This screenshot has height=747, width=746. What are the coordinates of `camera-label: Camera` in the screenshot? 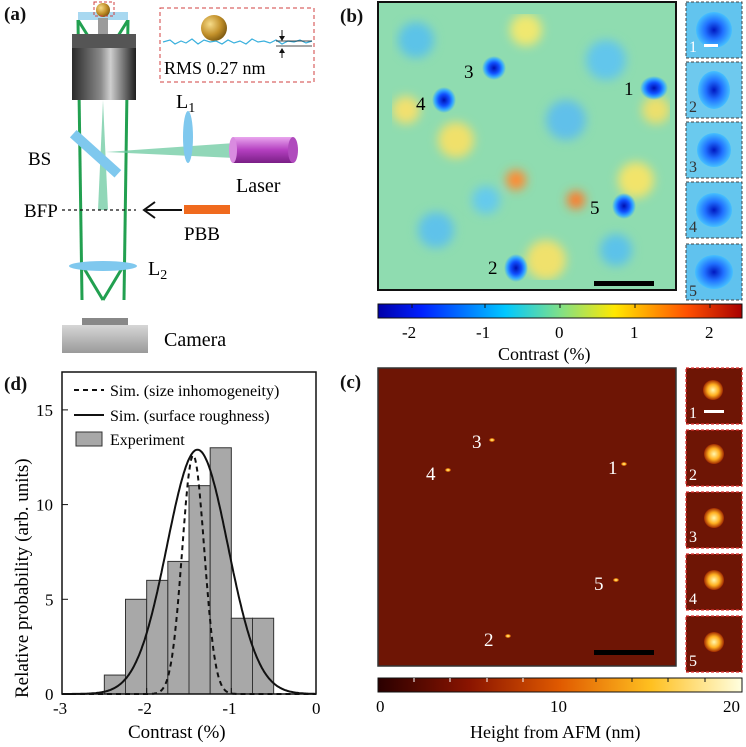 It's located at (195, 340).